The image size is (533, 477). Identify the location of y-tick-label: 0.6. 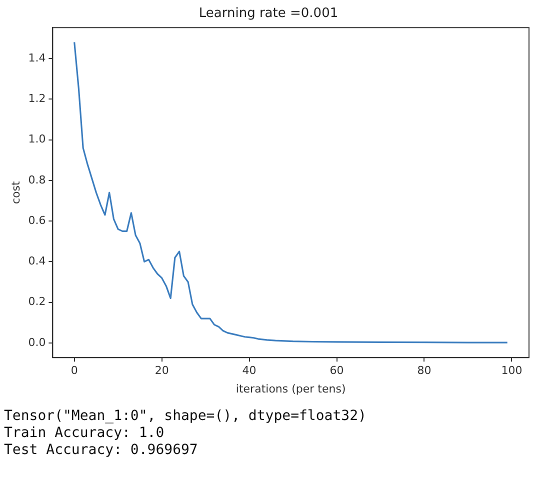
(37, 220).